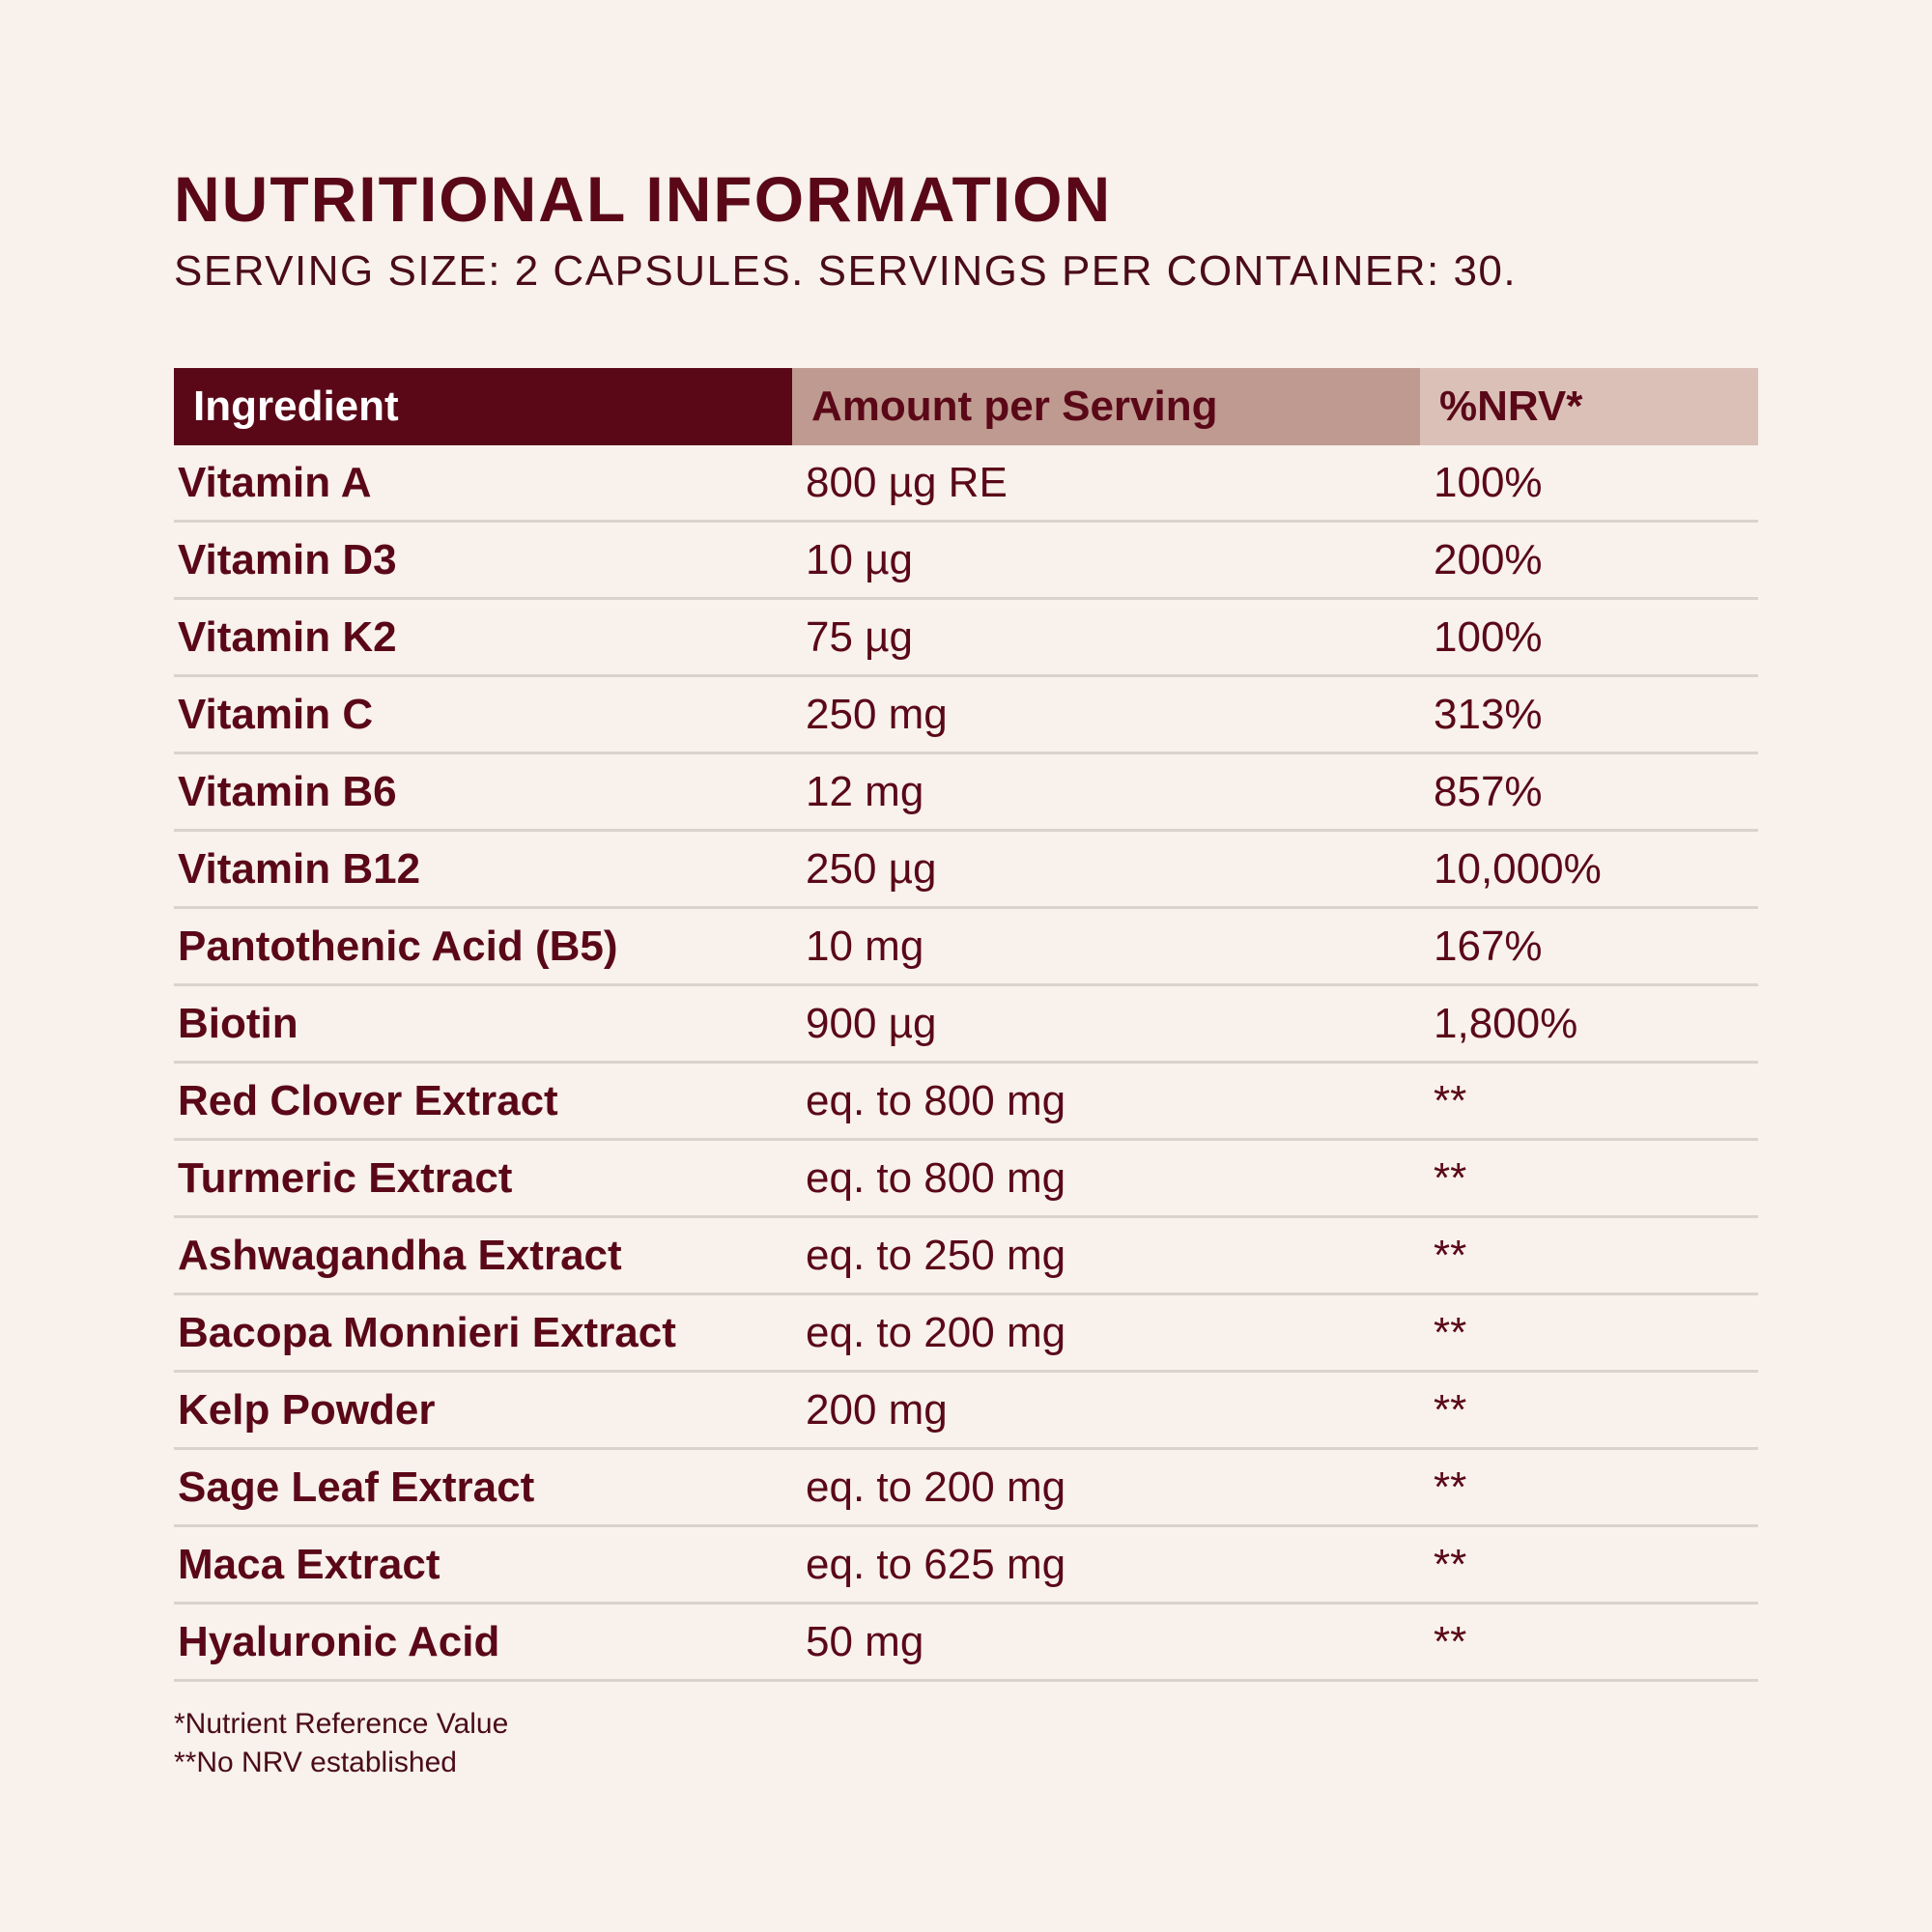 The height and width of the screenshot is (1932, 1932). I want to click on table-row: Pantothenic Acid (B5) 10 mg 167%, so click(966, 947).